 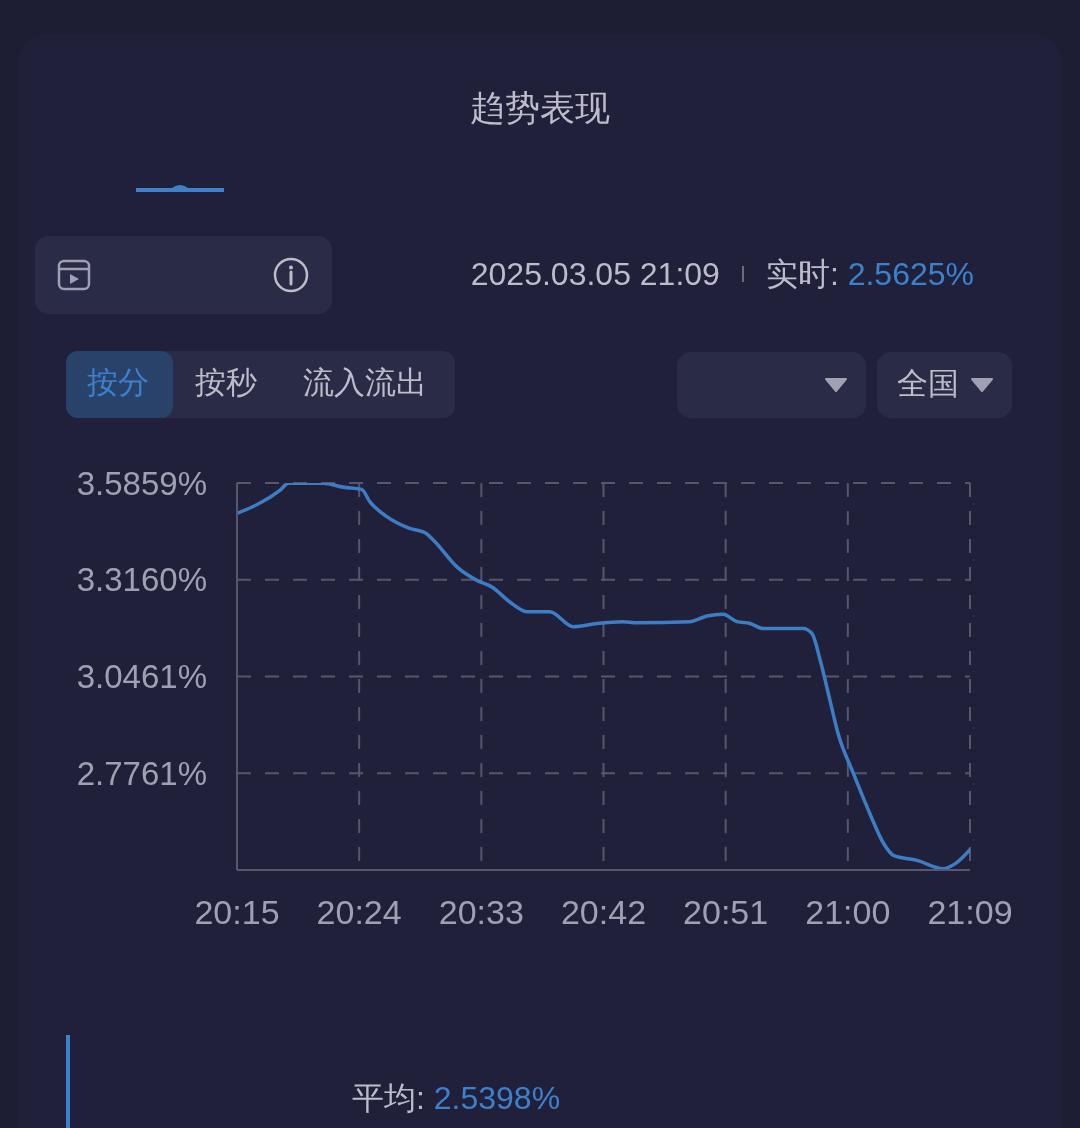 What do you see at coordinates (970, 912) in the screenshot?
I see `x-tick-label: 21:09` at bounding box center [970, 912].